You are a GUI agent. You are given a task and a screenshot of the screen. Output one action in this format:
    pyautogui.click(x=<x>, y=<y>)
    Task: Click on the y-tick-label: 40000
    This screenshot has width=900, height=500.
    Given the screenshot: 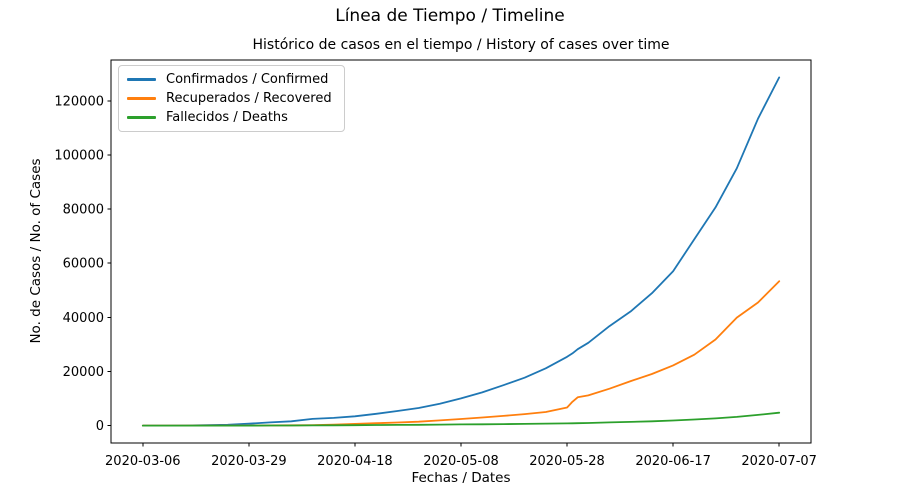 What is the action you would take?
    pyautogui.click(x=83, y=318)
    